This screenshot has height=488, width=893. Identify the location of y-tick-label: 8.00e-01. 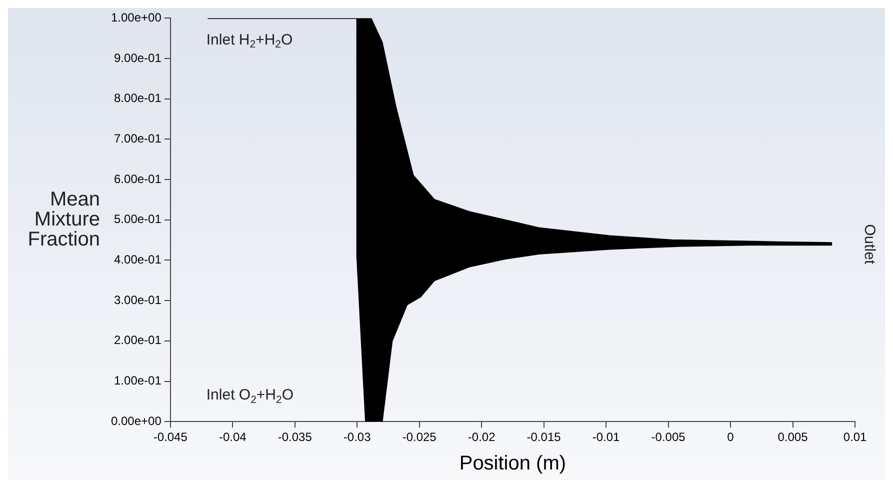
(138, 98).